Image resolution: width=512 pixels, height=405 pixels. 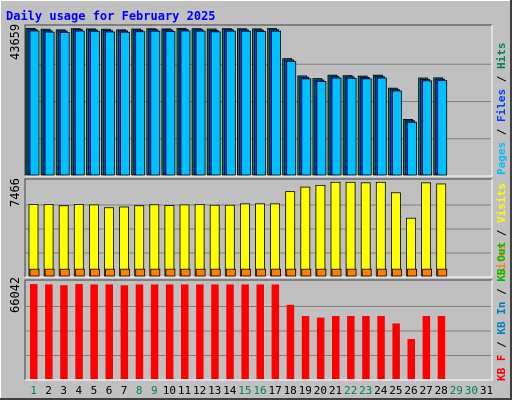 What do you see at coordinates (365, 390) in the screenshot?
I see `x-label-day-23: 23` at bounding box center [365, 390].